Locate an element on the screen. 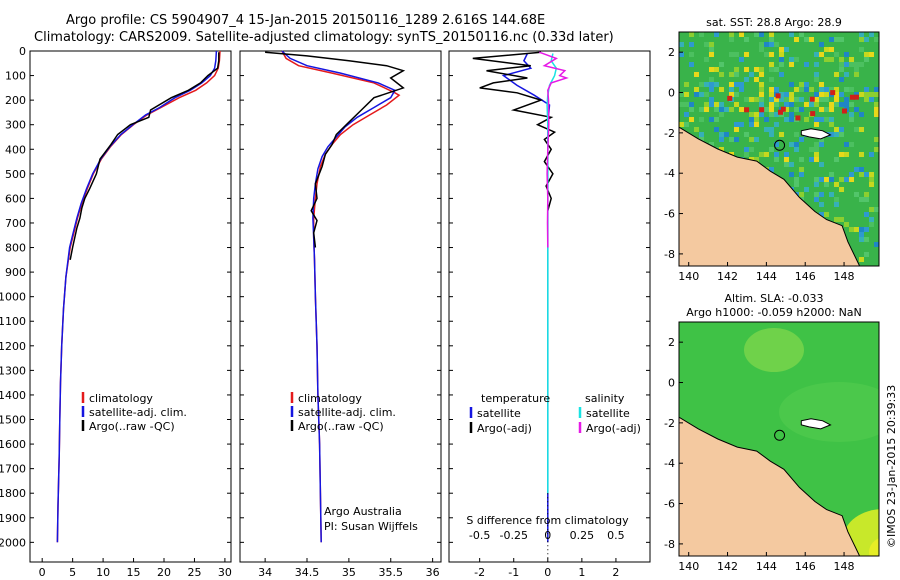 This screenshot has height=580, width=900. salinity-xtick-label: 35 is located at coordinates (349, 572).